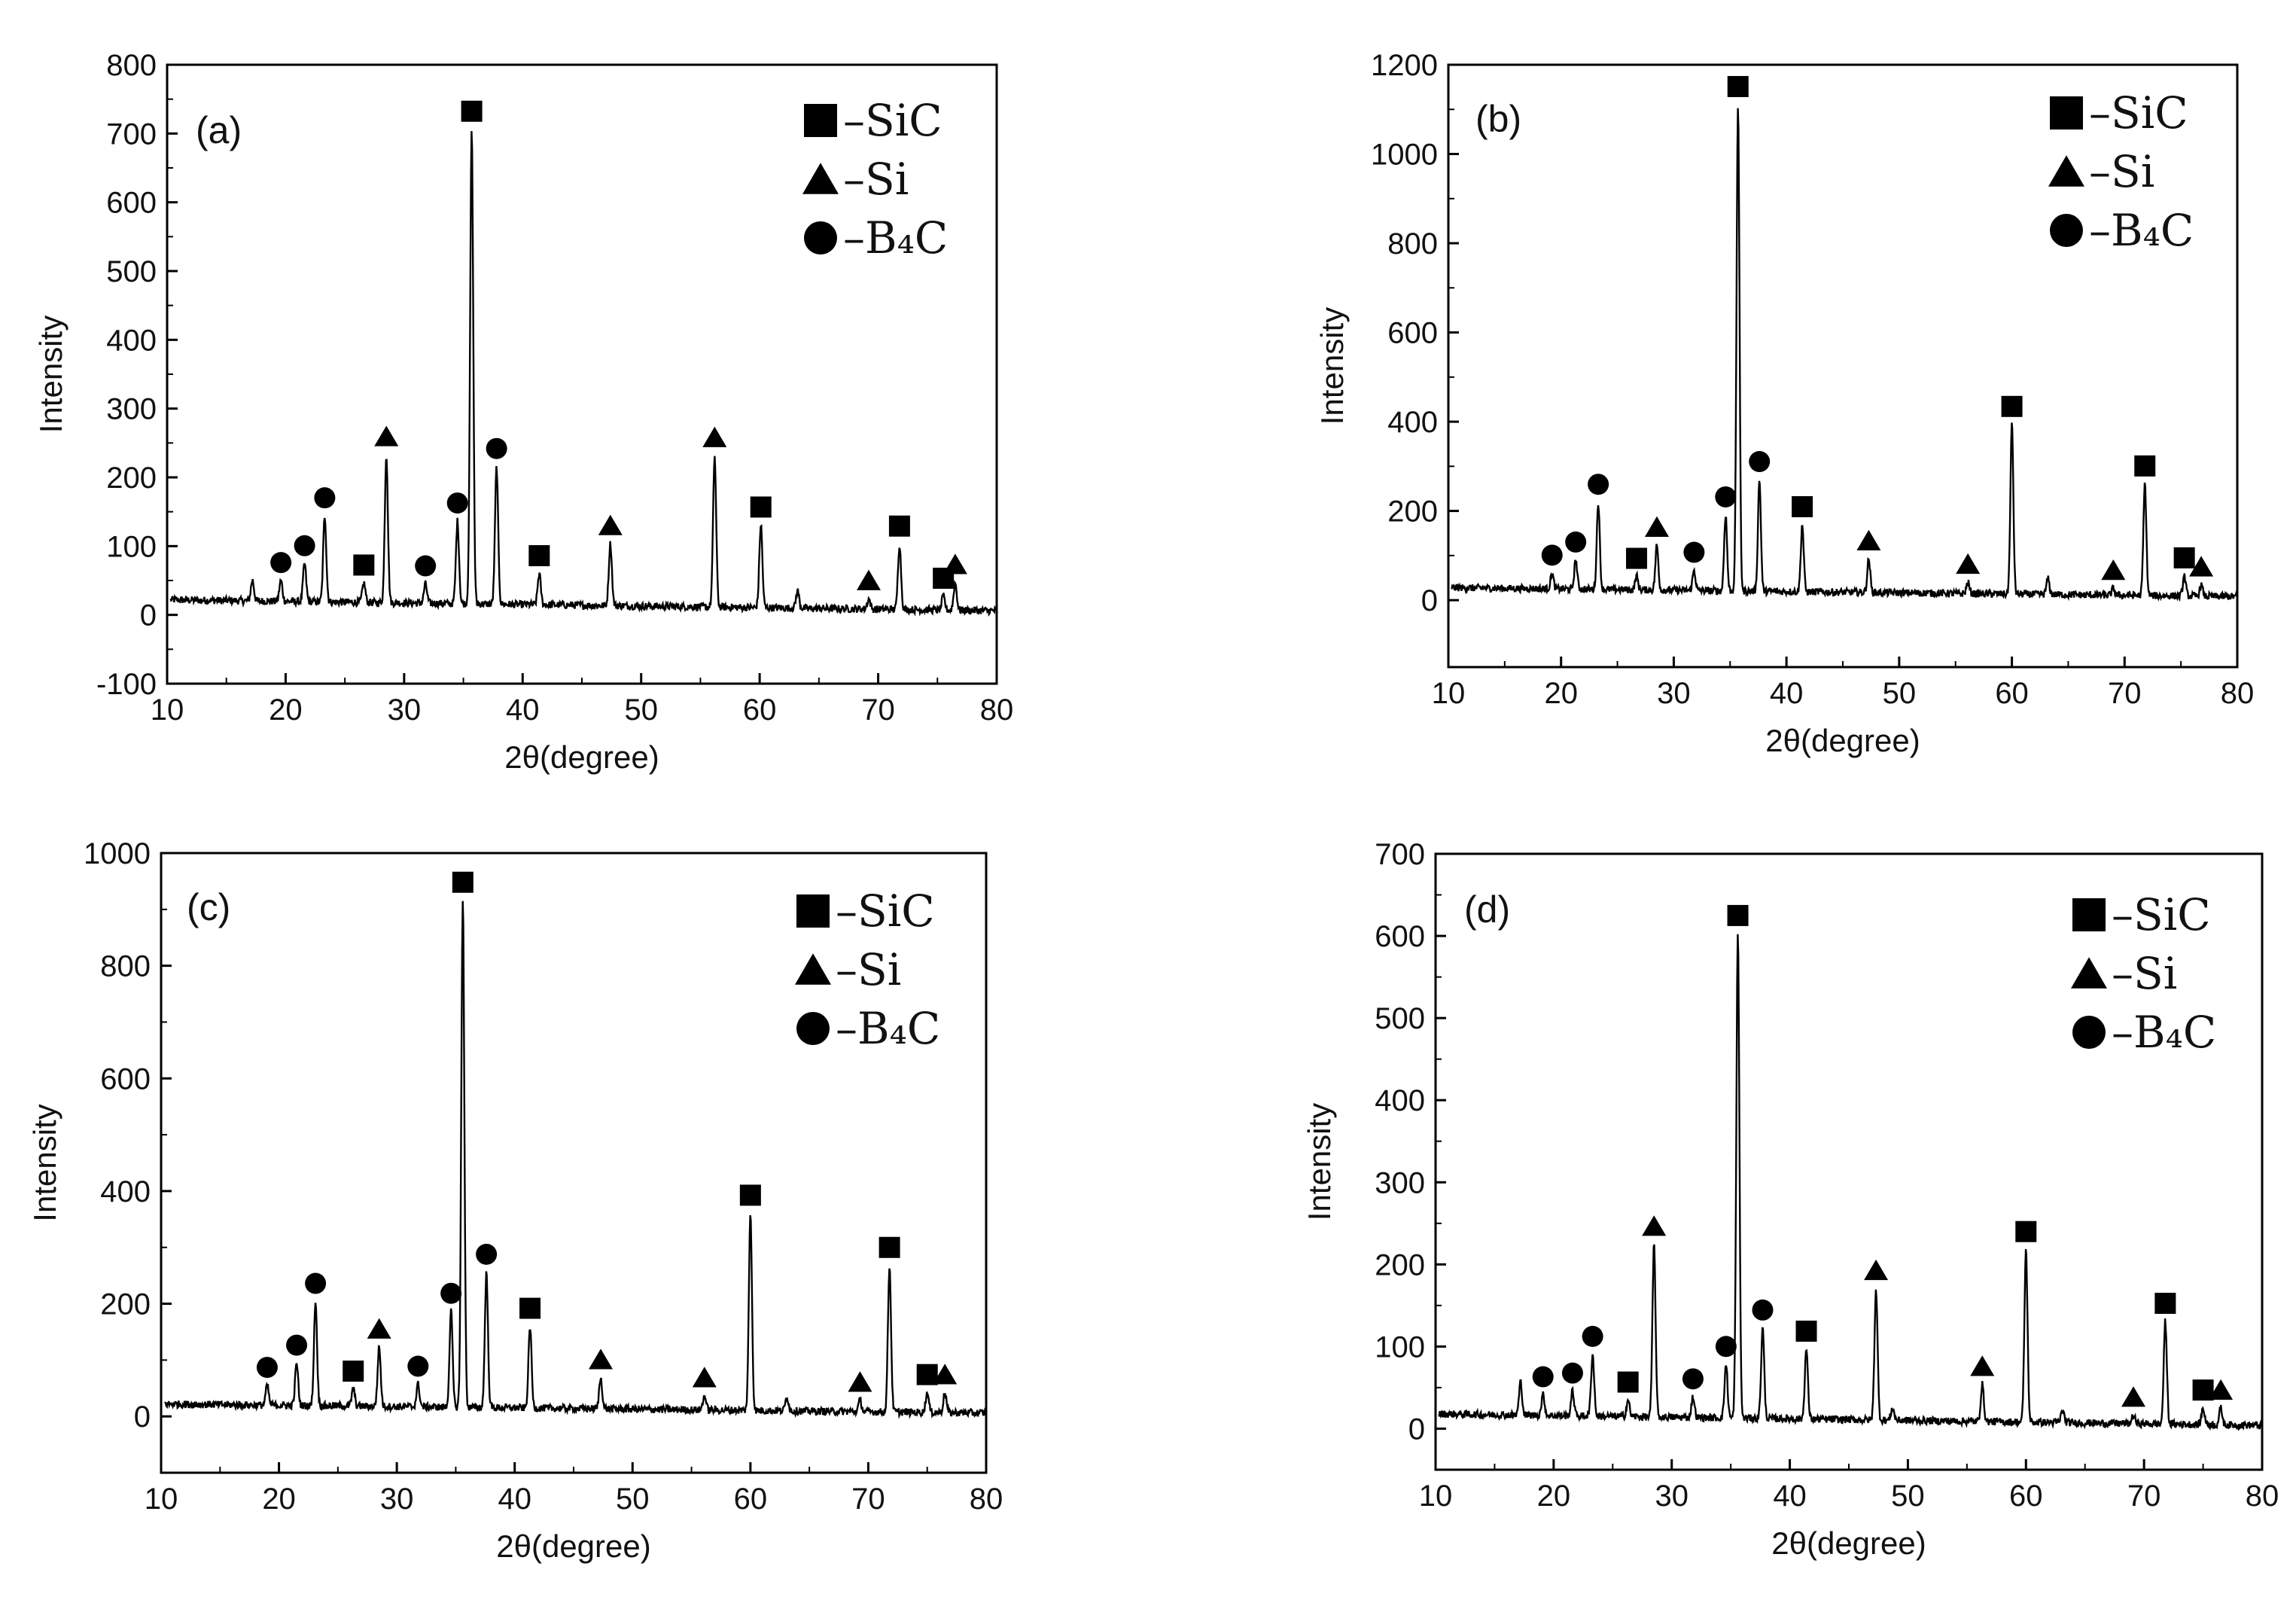 The image size is (2296, 1606). Describe the element at coordinates (208, 907) in the screenshot. I see `panel-label: (c)` at that location.